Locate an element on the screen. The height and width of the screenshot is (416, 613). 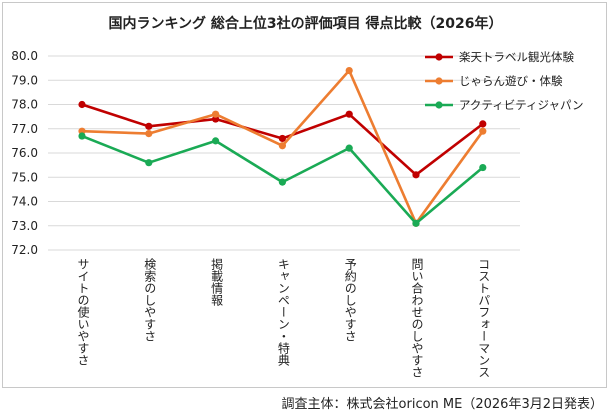
x-tick-label: 予約のしやすさ is located at coordinates (350, 300).